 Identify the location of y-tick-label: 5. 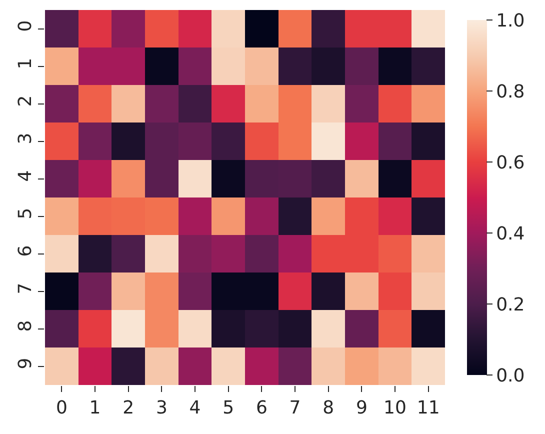
(25, 214).